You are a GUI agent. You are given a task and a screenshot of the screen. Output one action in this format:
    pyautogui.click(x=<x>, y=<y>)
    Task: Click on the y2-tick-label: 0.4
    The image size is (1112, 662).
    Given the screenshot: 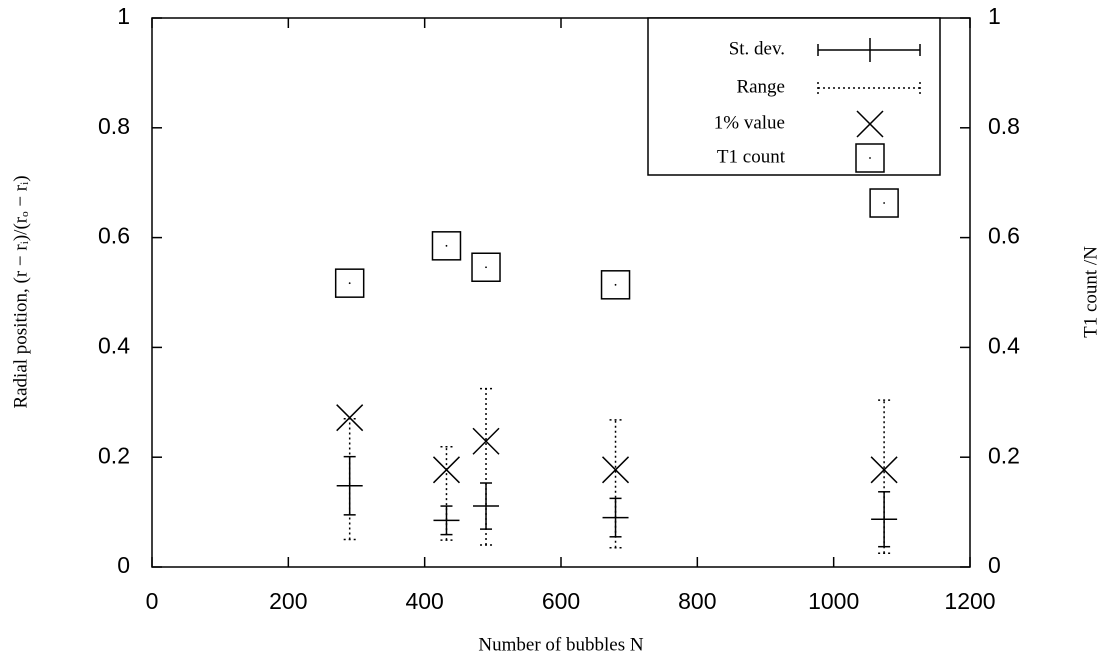 What is the action you would take?
    pyautogui.click(x=1004, y=345)
    